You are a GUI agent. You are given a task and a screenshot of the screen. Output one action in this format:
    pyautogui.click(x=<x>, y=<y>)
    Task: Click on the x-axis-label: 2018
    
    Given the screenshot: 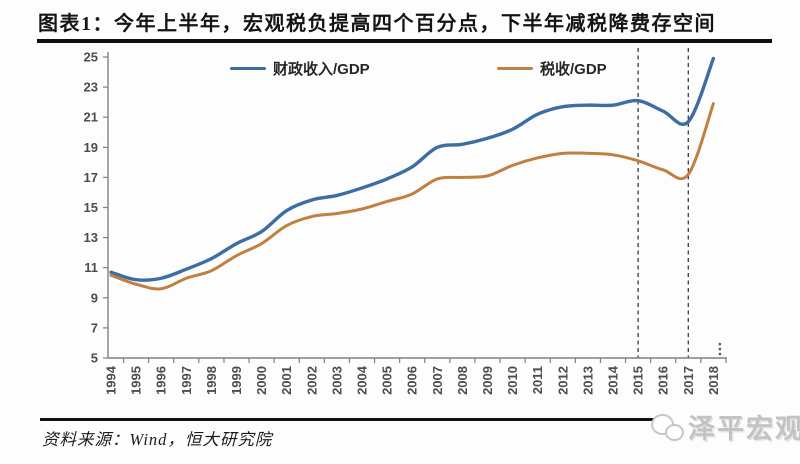 What is the action you would take?
    pyautogui.click(x=713, y=380)
    